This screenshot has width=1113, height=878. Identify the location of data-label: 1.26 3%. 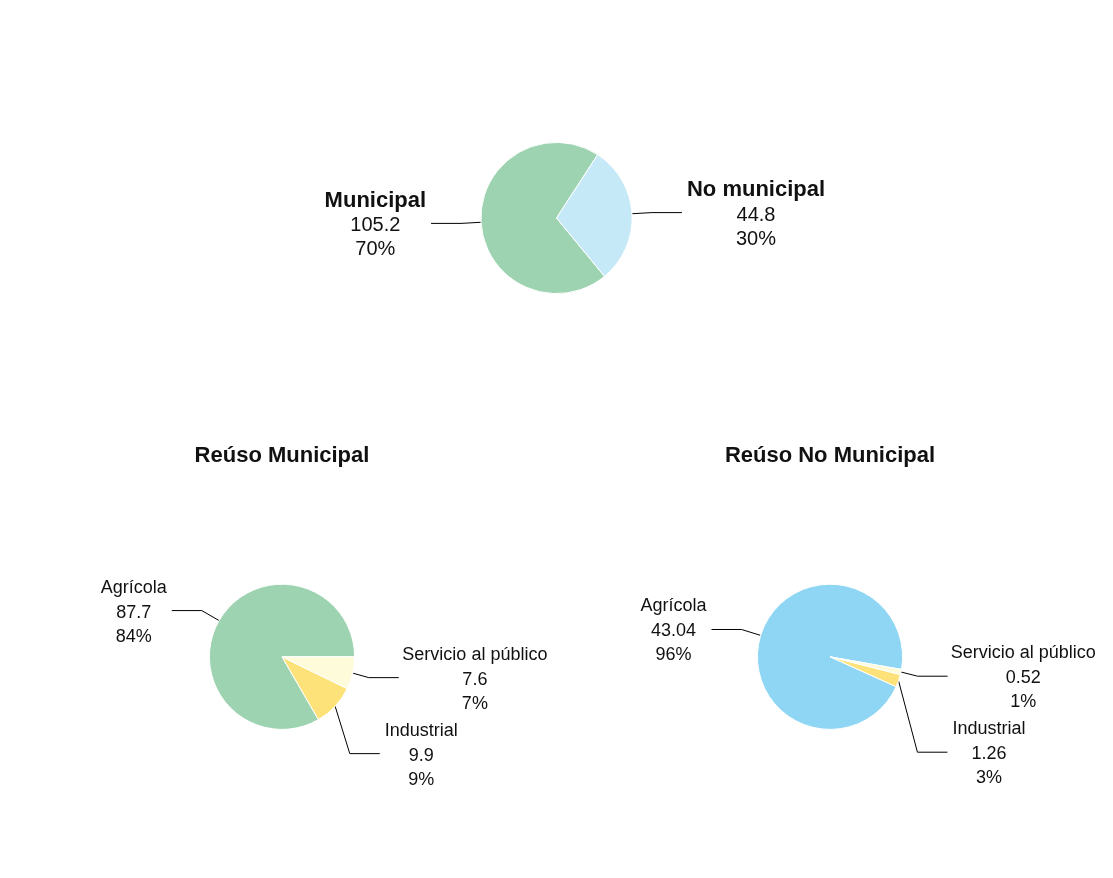
(989, 765).